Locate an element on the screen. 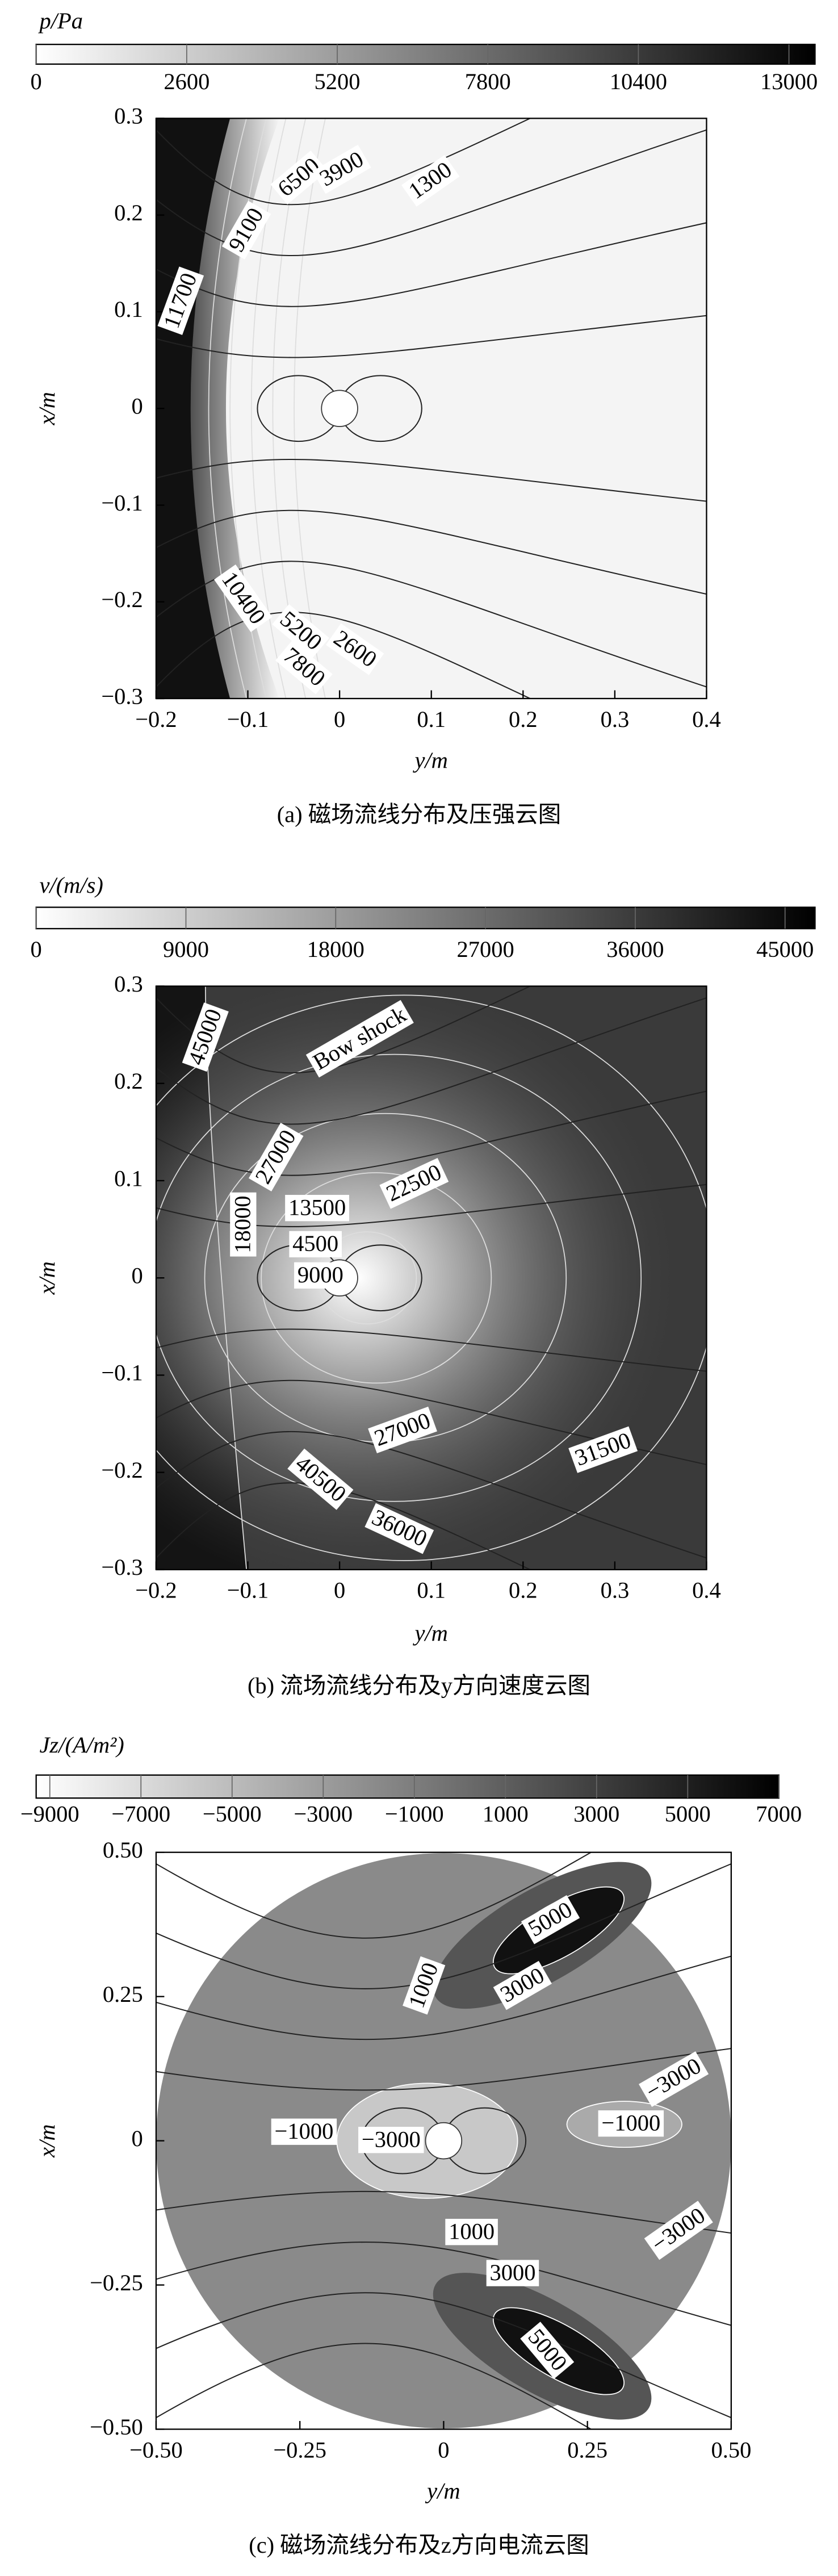  y-axis-label: x/m is located at coordinates (47, 408).